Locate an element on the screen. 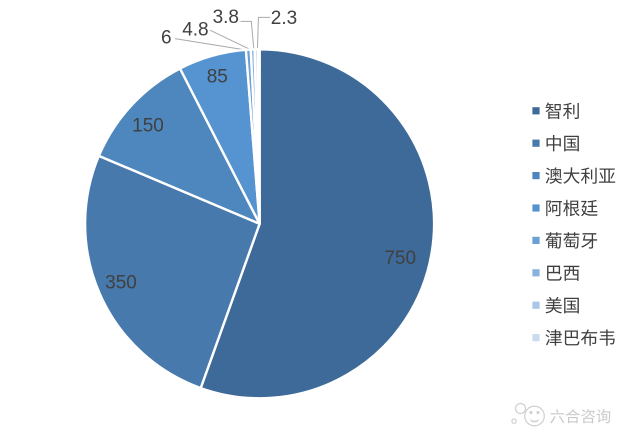 This screenshot has width=628, height=444. svg-text: 150 is located at coordinates (148, 126).